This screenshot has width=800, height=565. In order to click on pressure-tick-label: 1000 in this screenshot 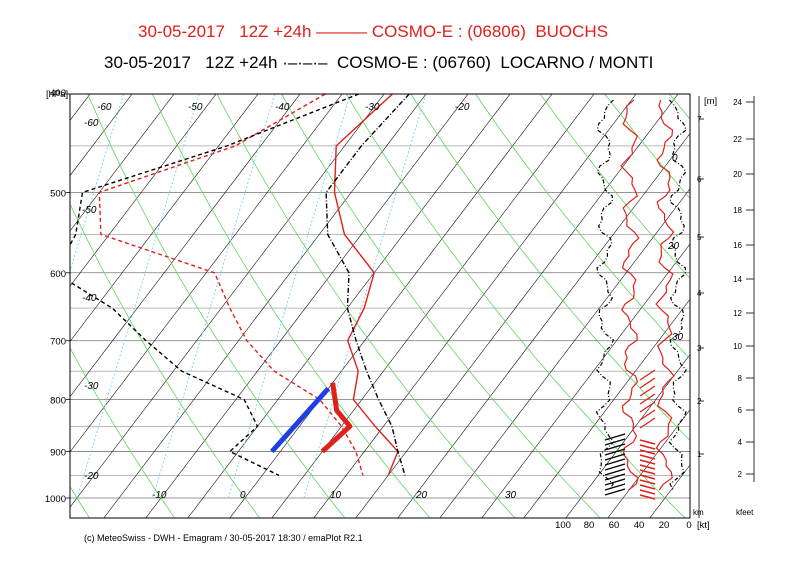, I will do `click(55, 499)`.